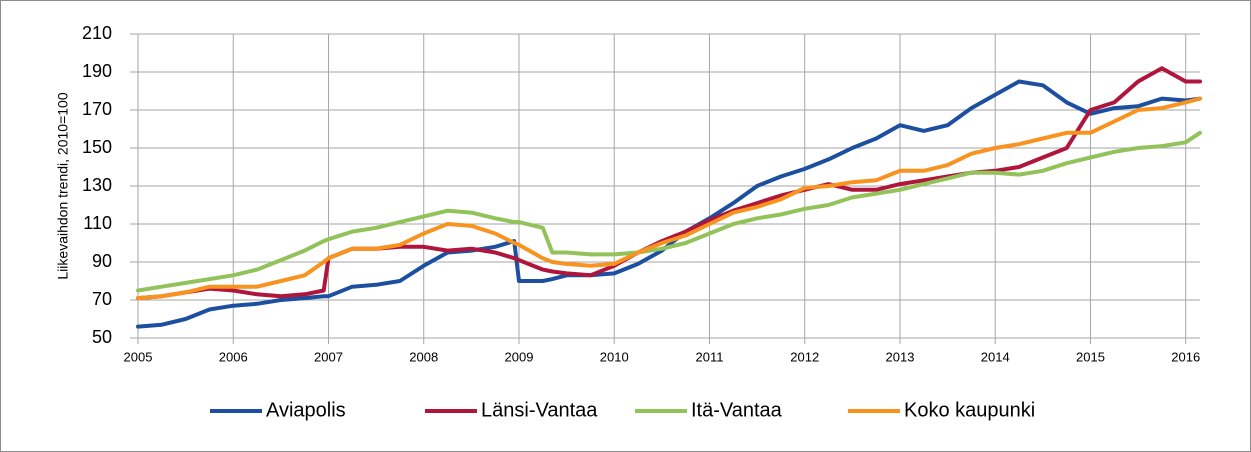 The height and width of the screenshot is (452, 1251). I want to click on y-tick-label: 110, so click(97, 223).